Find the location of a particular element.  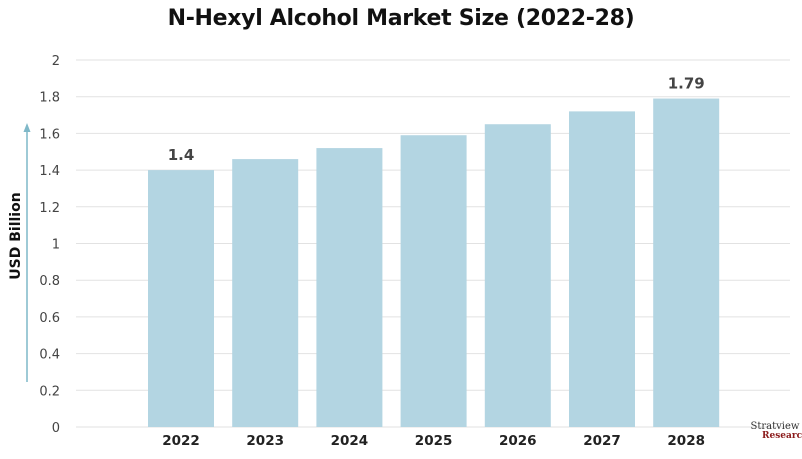

y-tick-label: 1.2 is located at coordinates (49, 208).